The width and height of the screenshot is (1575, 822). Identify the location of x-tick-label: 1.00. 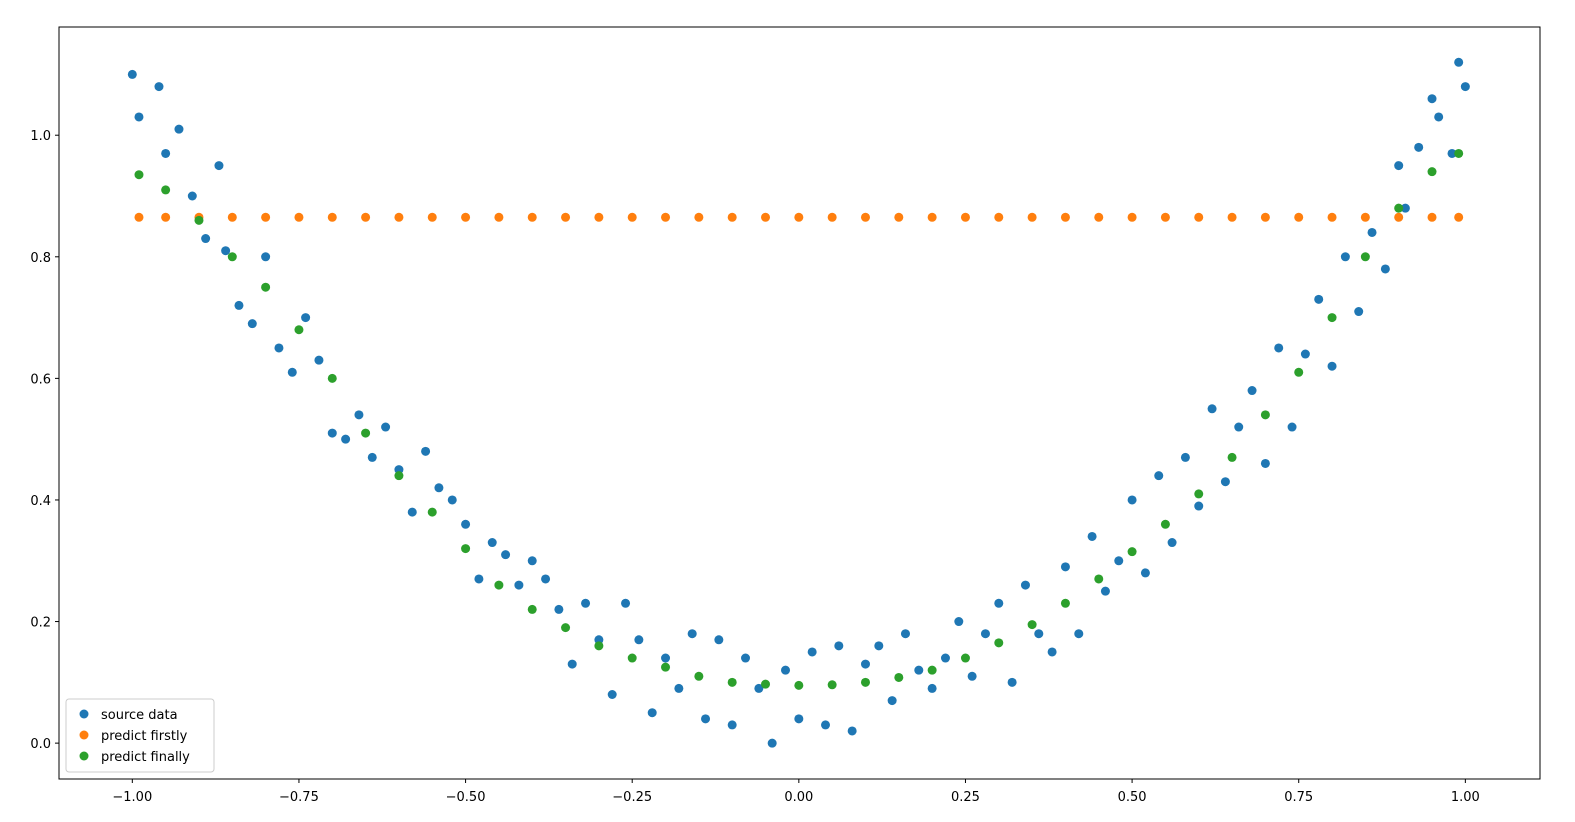
(1465, 797).